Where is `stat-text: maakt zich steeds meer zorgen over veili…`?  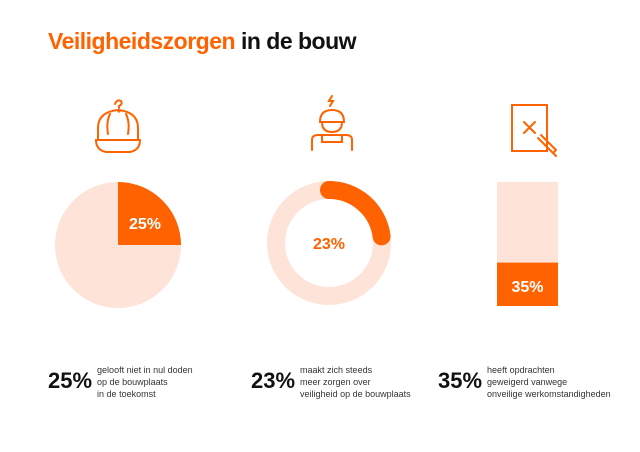 stat-text: maakt zich steeds meer zorgen over veili… is located at coordinates (355, 382).